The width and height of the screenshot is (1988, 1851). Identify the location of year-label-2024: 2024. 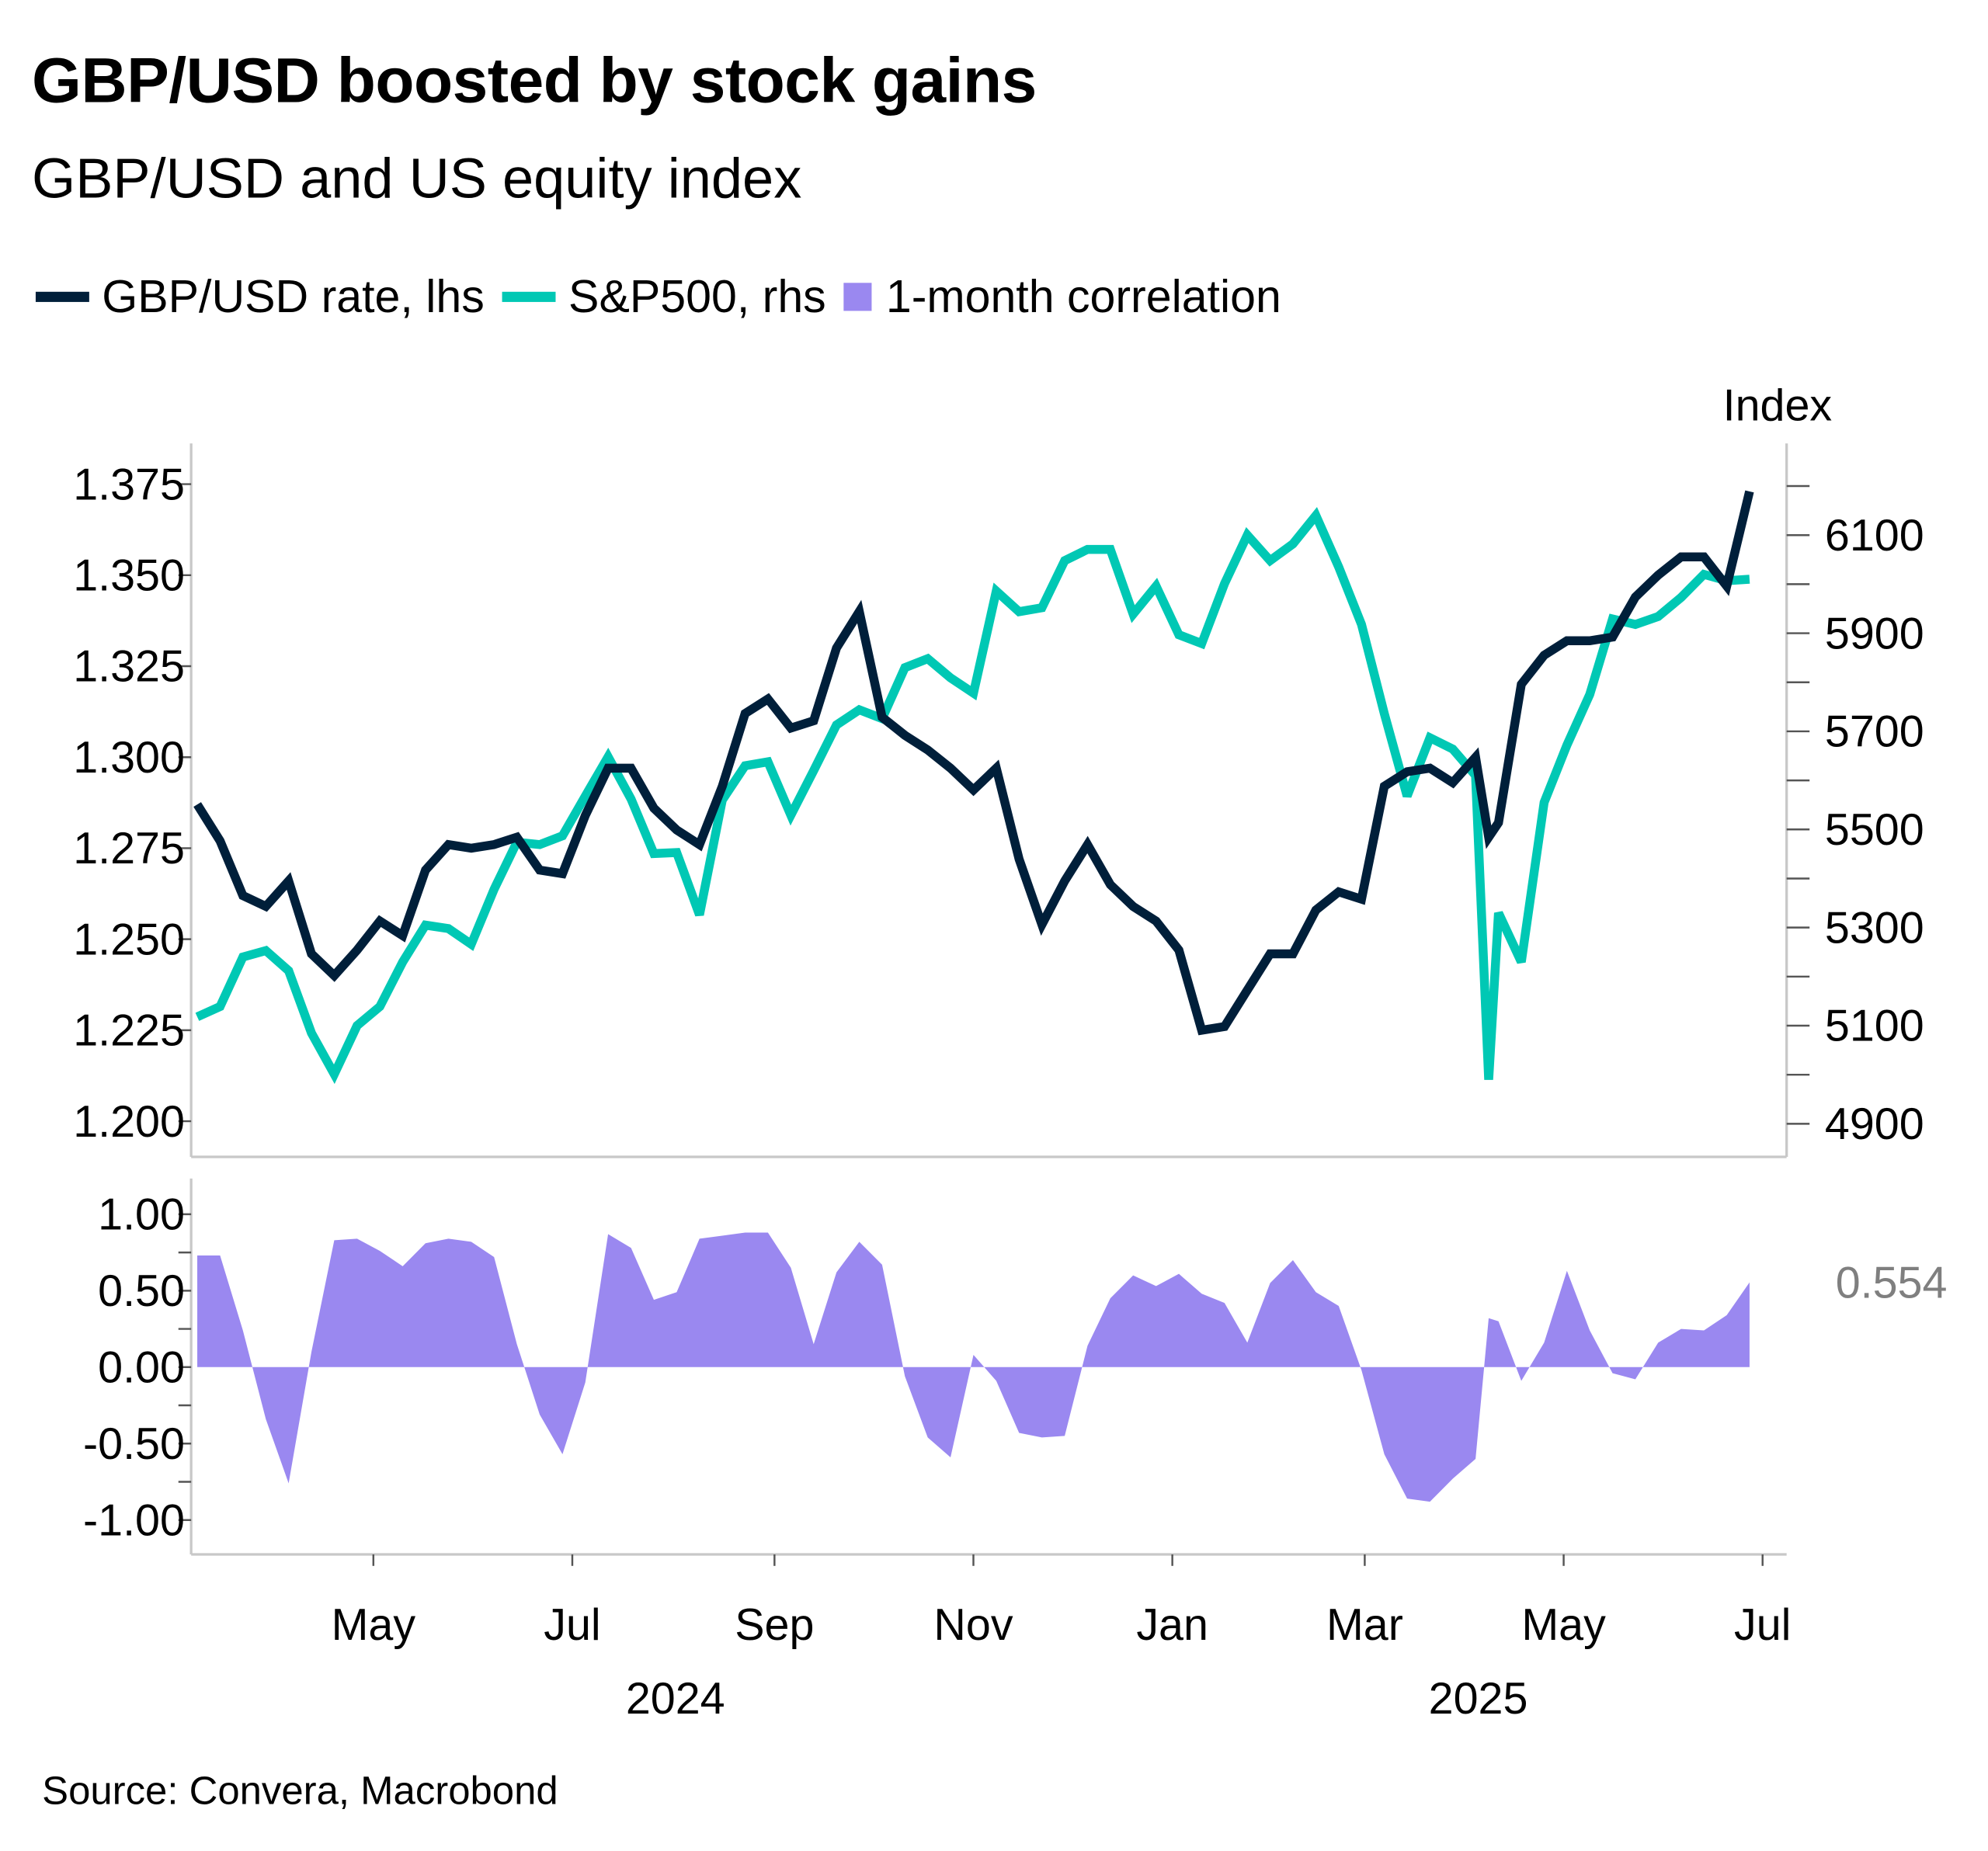
(675, 1699).